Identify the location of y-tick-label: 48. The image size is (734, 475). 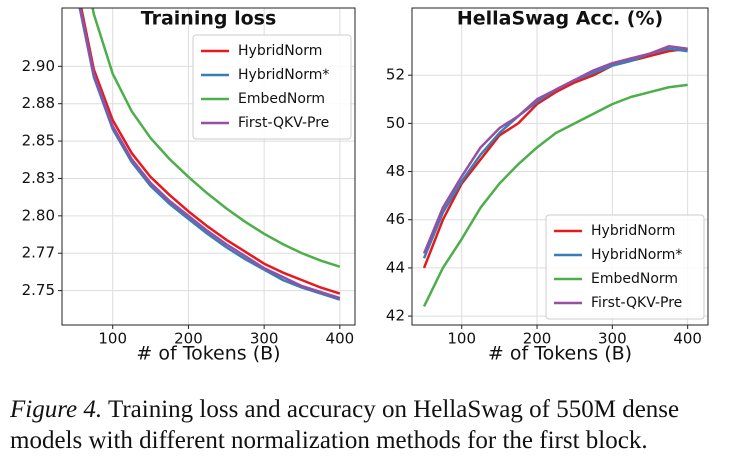
(395, 171).